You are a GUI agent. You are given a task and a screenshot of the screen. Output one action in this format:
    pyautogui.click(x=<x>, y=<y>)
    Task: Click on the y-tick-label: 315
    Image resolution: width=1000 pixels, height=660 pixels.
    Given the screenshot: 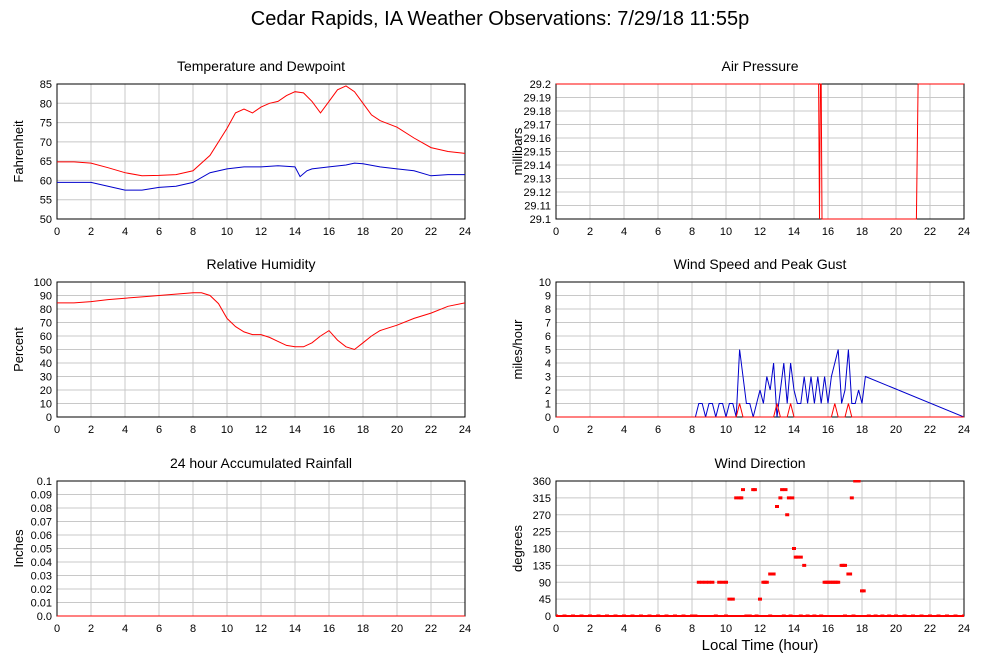 What is the action you would take?
    pyautogui.click(x=542, y=499)
    